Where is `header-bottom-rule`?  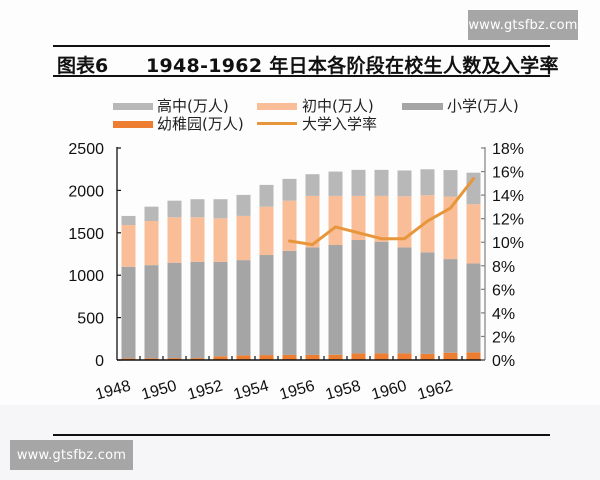 header-bottom-rule is located at coordinates (301, 76).